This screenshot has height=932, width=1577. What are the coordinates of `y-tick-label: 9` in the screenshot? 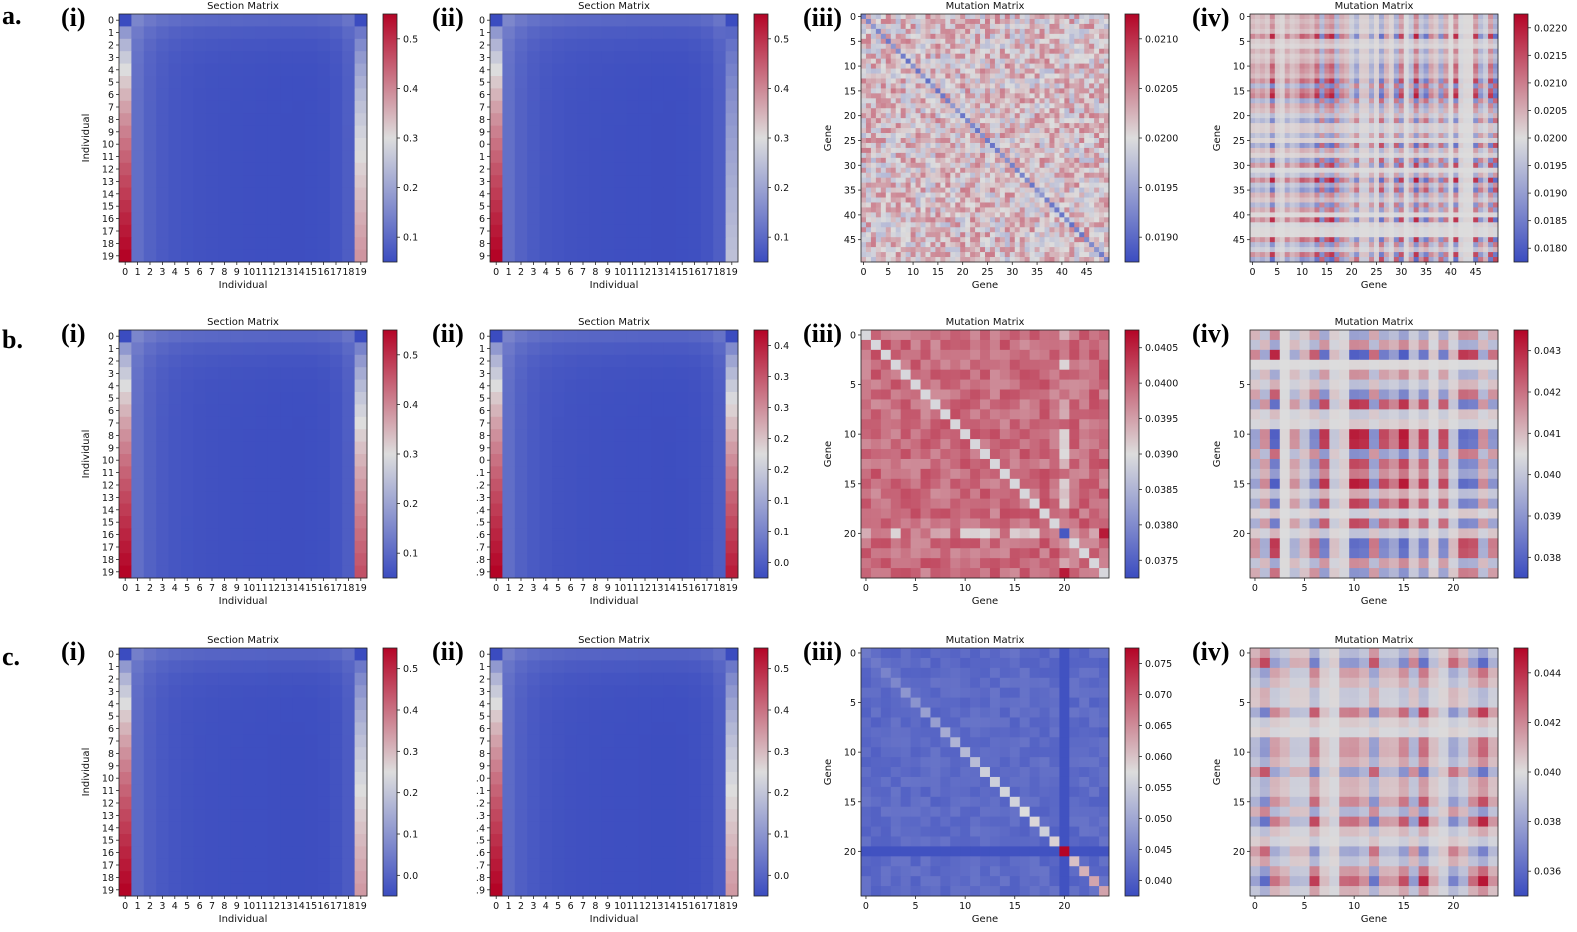 It's located at (111, 132).